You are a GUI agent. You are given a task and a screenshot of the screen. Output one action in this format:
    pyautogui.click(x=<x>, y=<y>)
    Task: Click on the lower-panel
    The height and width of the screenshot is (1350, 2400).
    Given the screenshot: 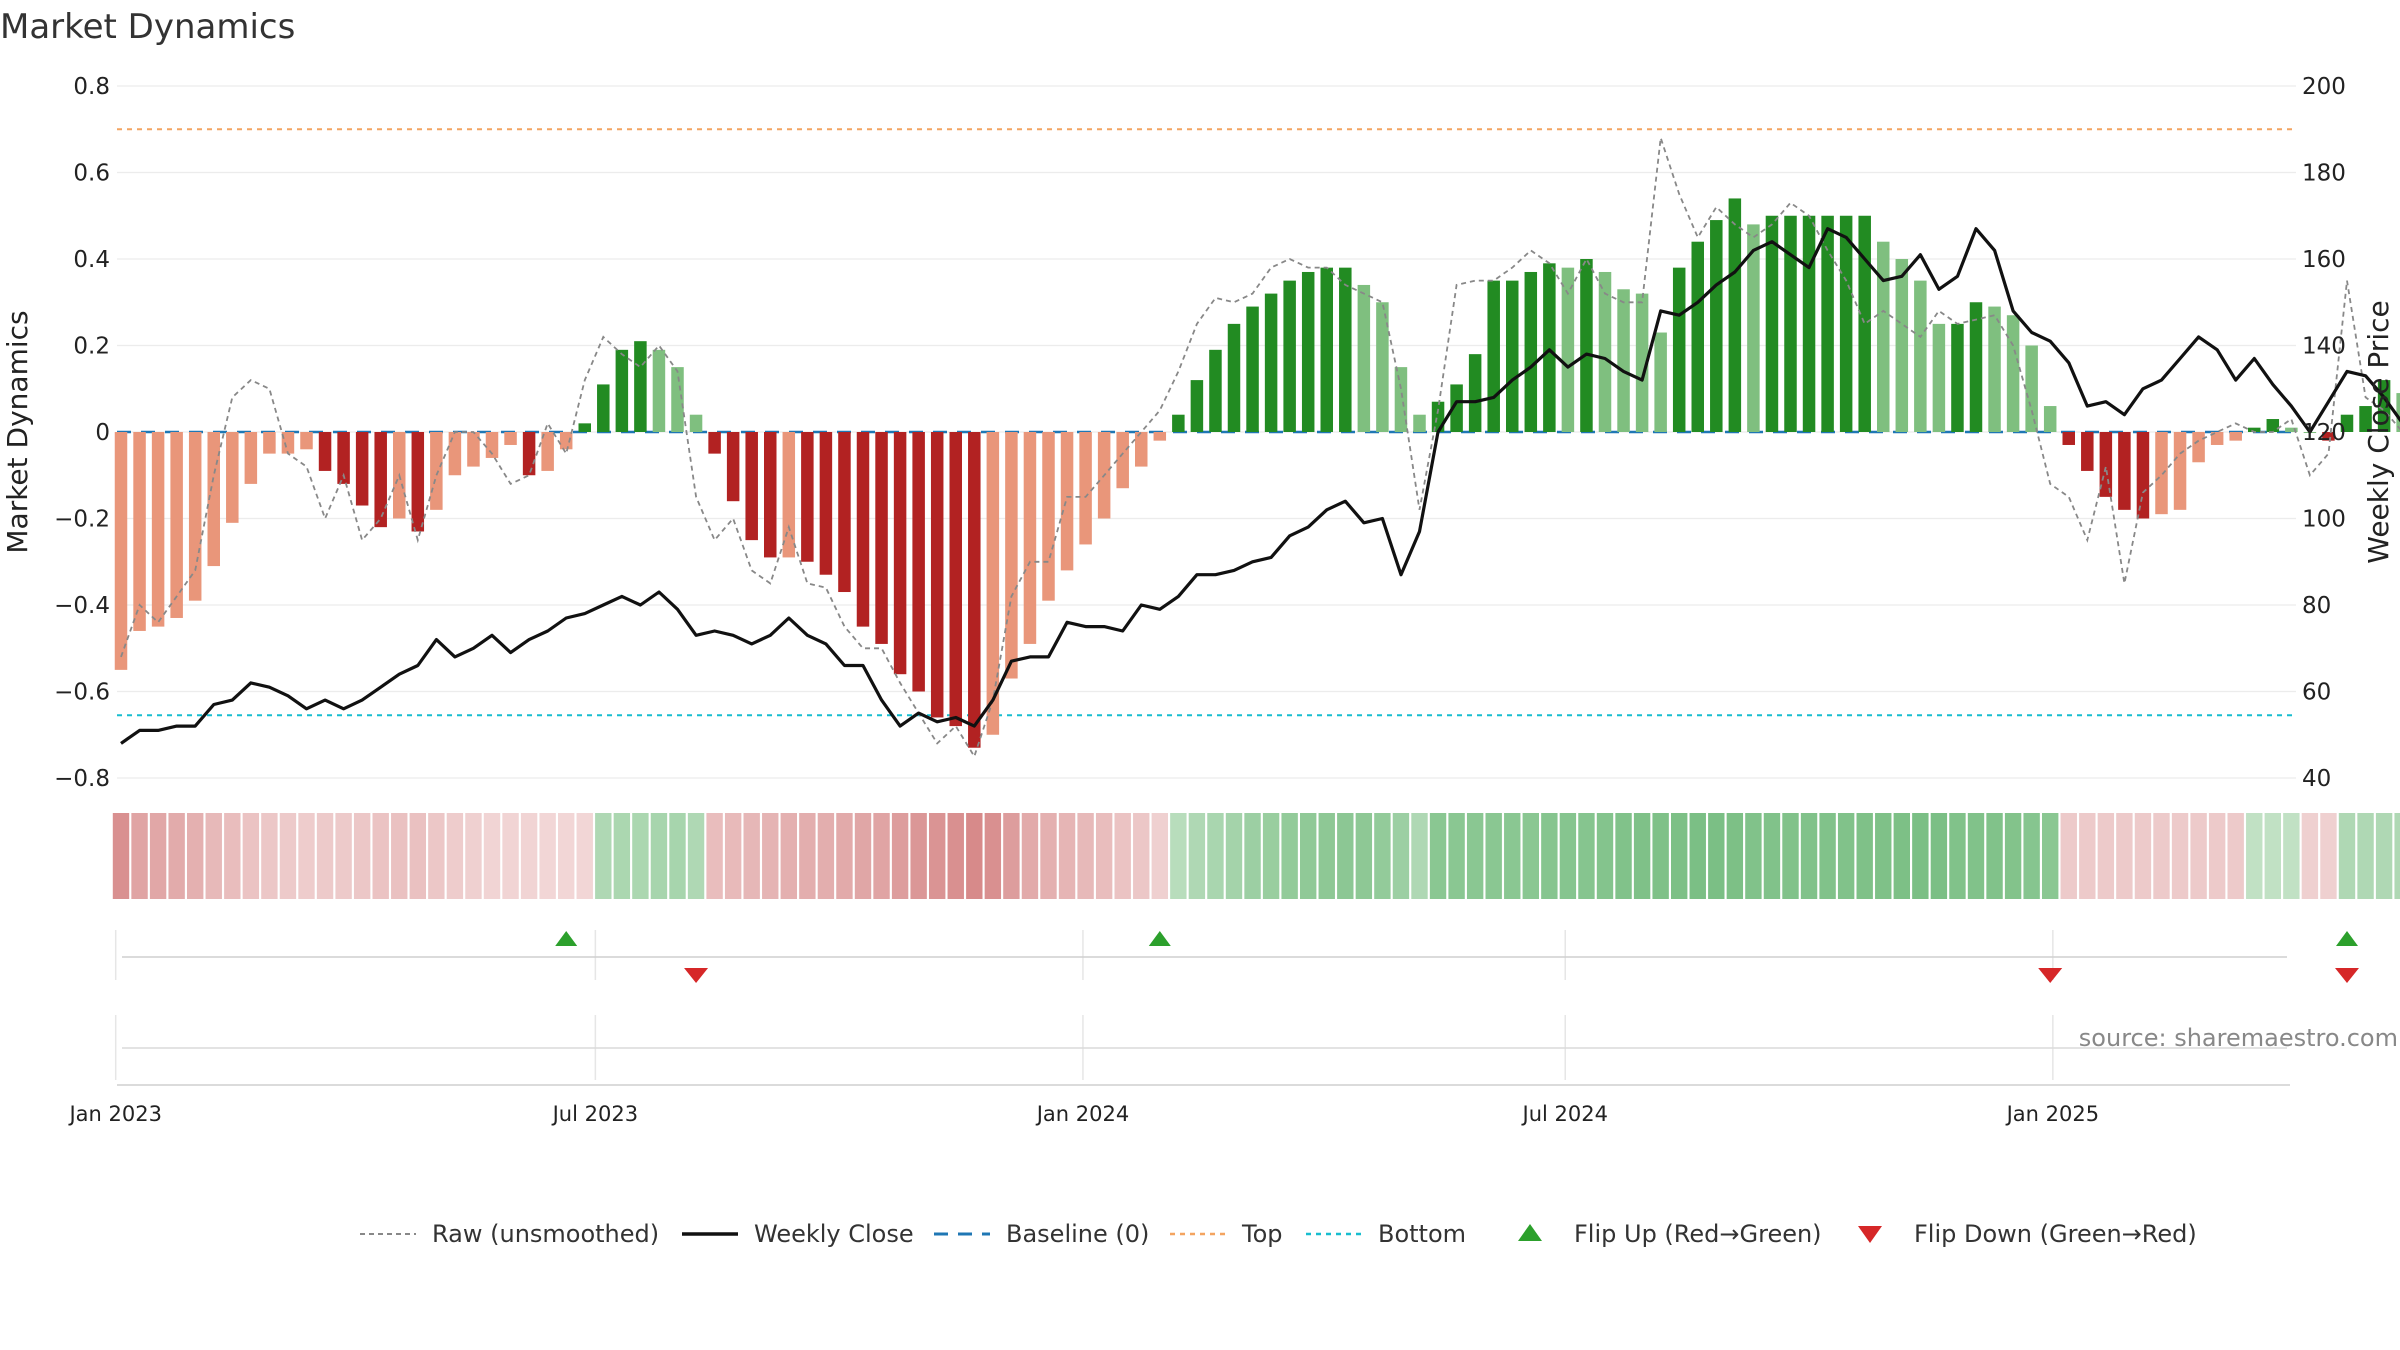 What is the action you would take?
    pyautogui.click(x=1203, y=1066)
    